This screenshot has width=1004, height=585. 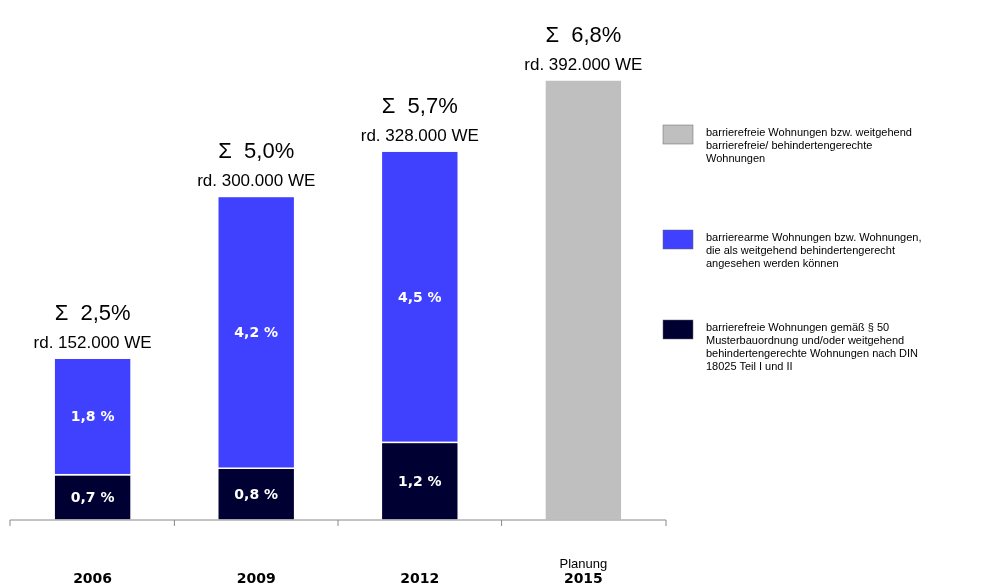 I want to click on legend-label: barrierefreie Wohnungen gemäß § 50 Musterbauordnung und/oder weitgehend behindertengerechte Wohnungen nach DIN 18025 Teil I und II, so click(x=812, y=346).